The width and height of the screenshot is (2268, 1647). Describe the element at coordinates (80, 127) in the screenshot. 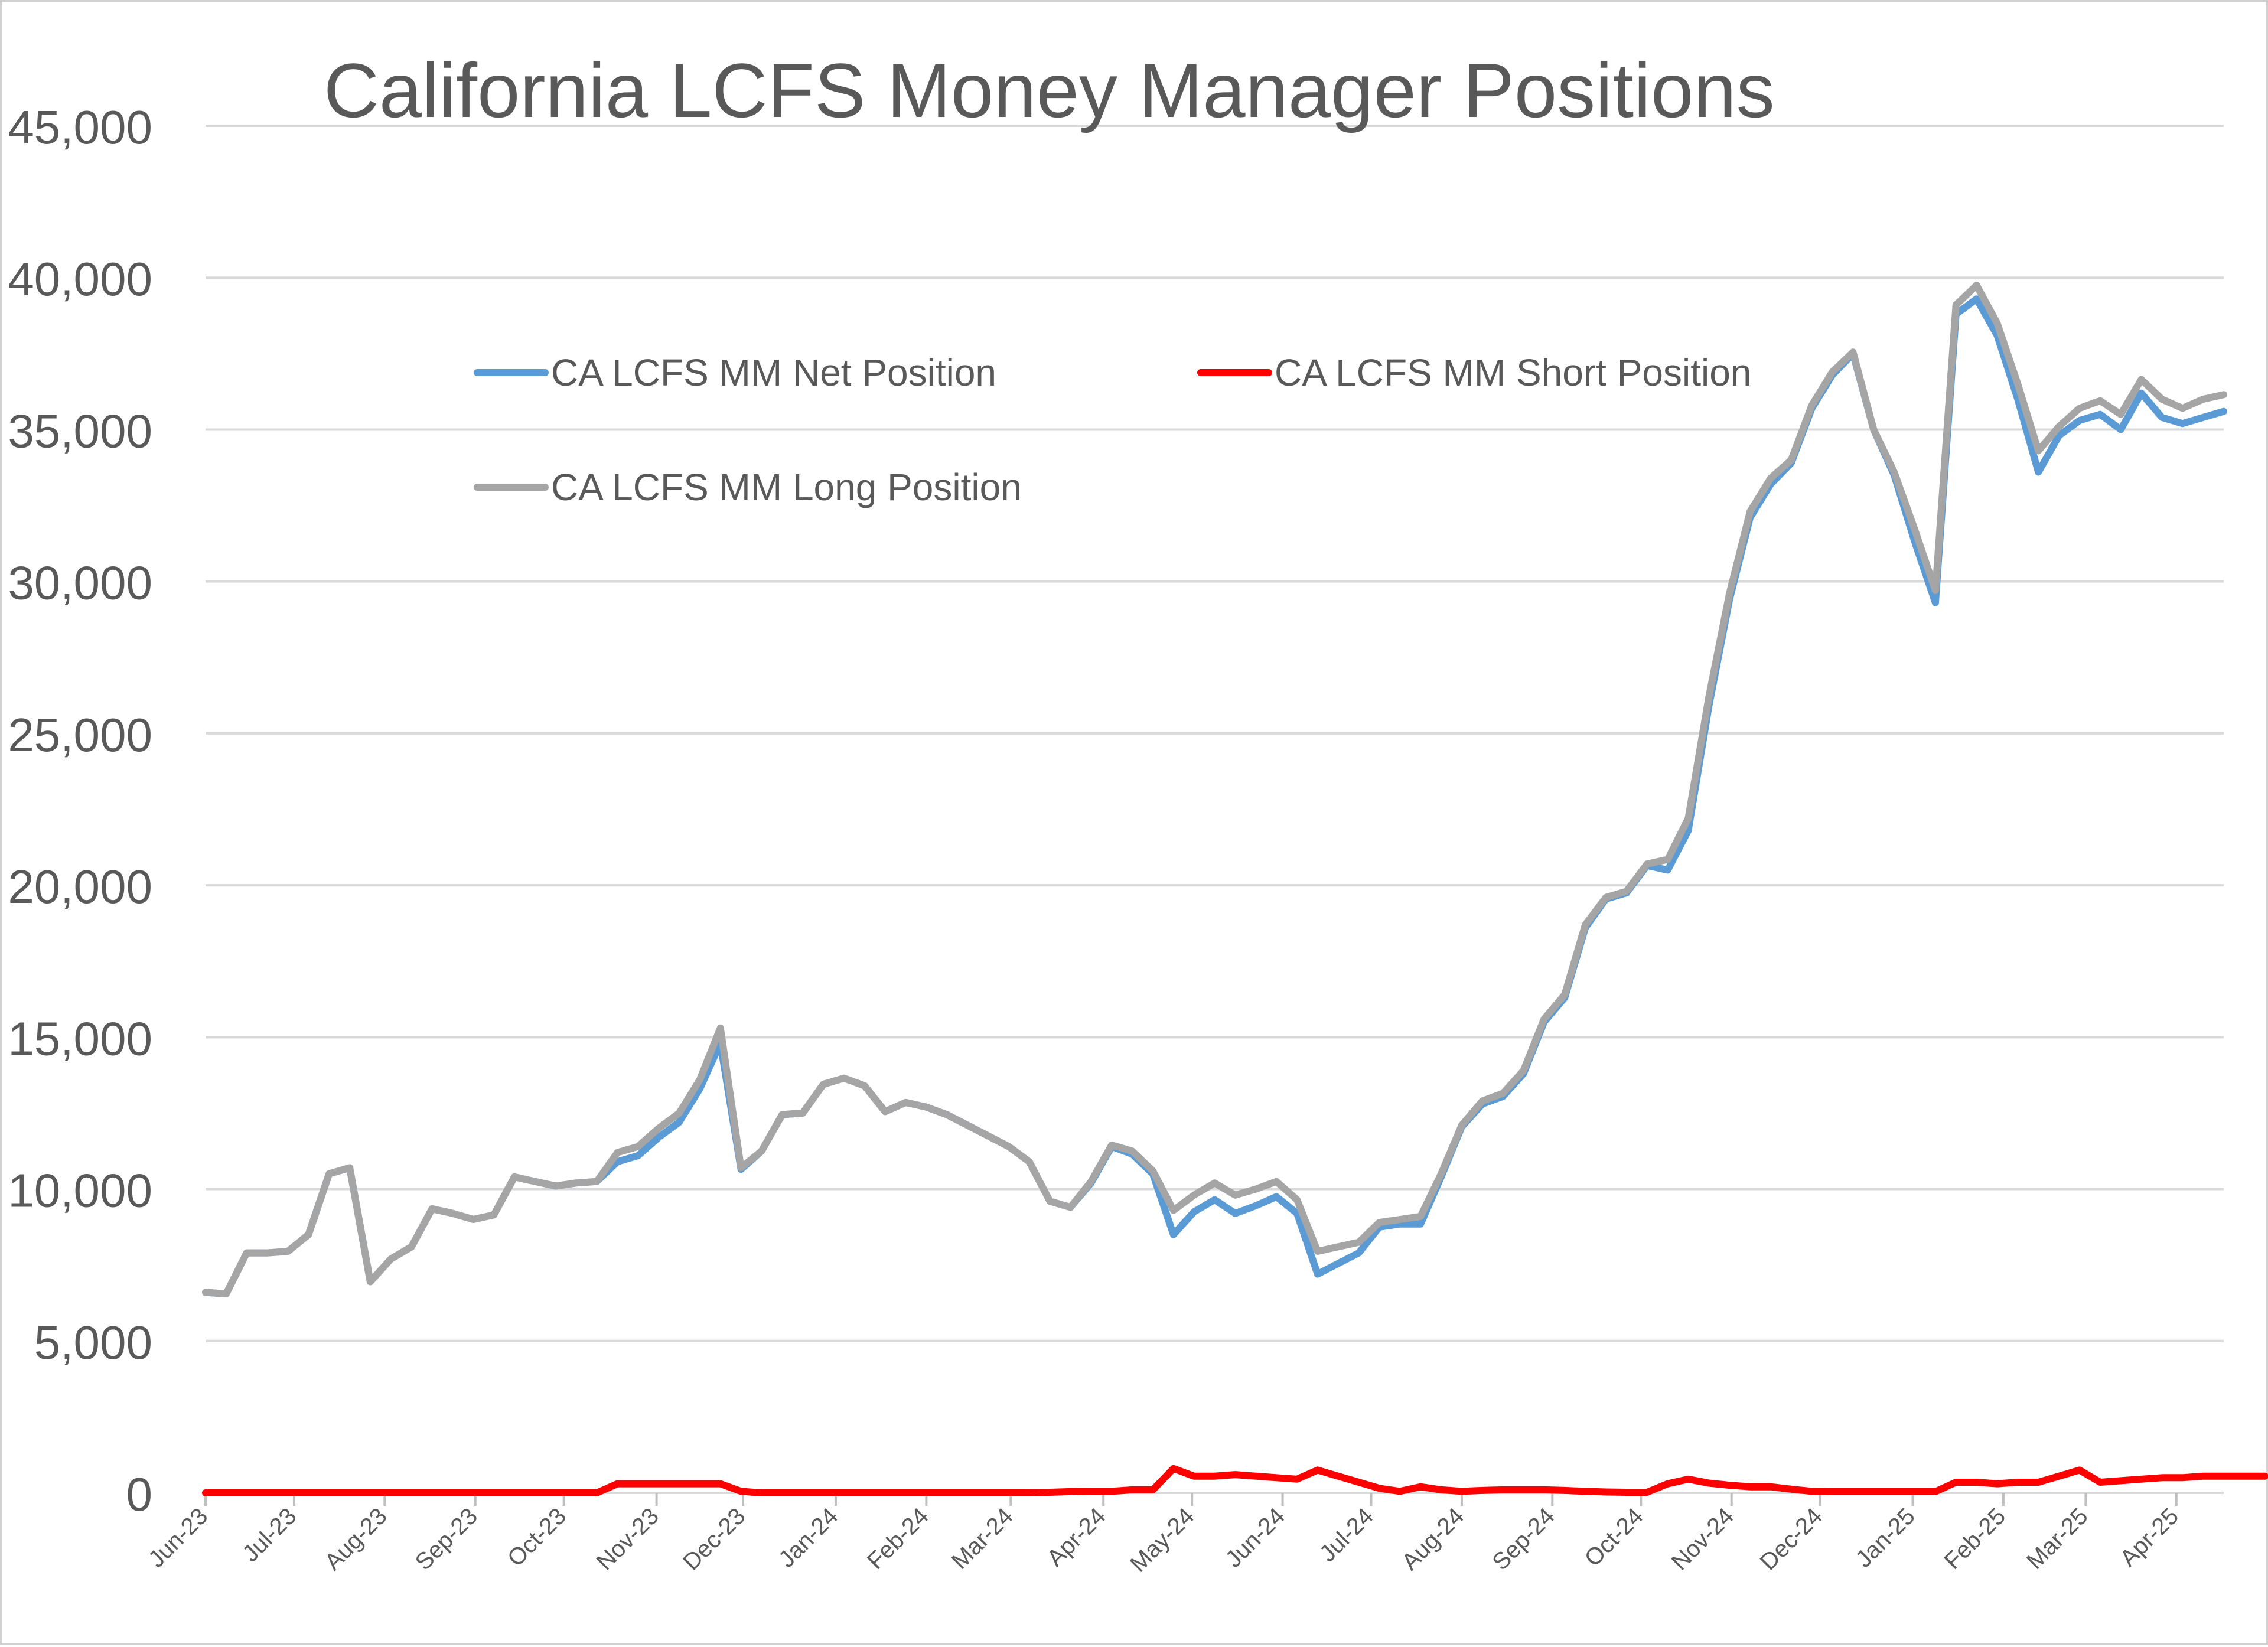

I see `y-tick-label: 45,000` at that location.